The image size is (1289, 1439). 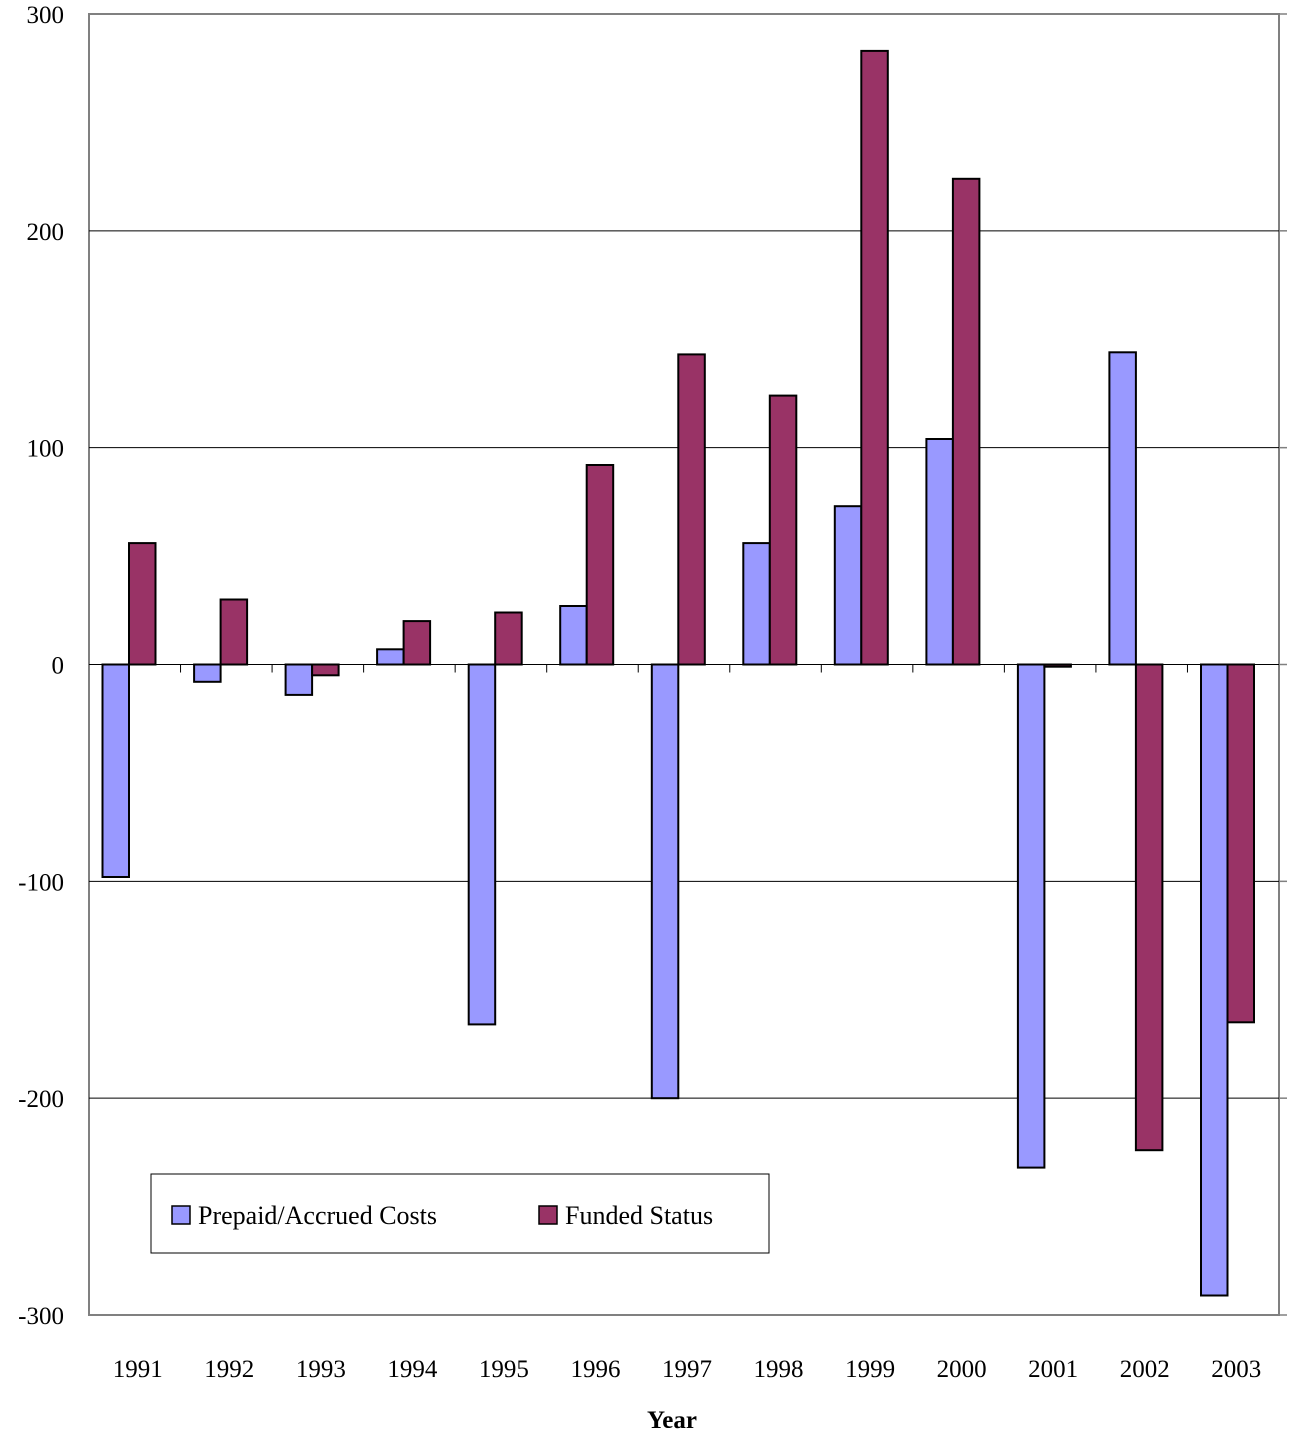 I want to click on y-tick-marks, so click(x=1283, y=664).